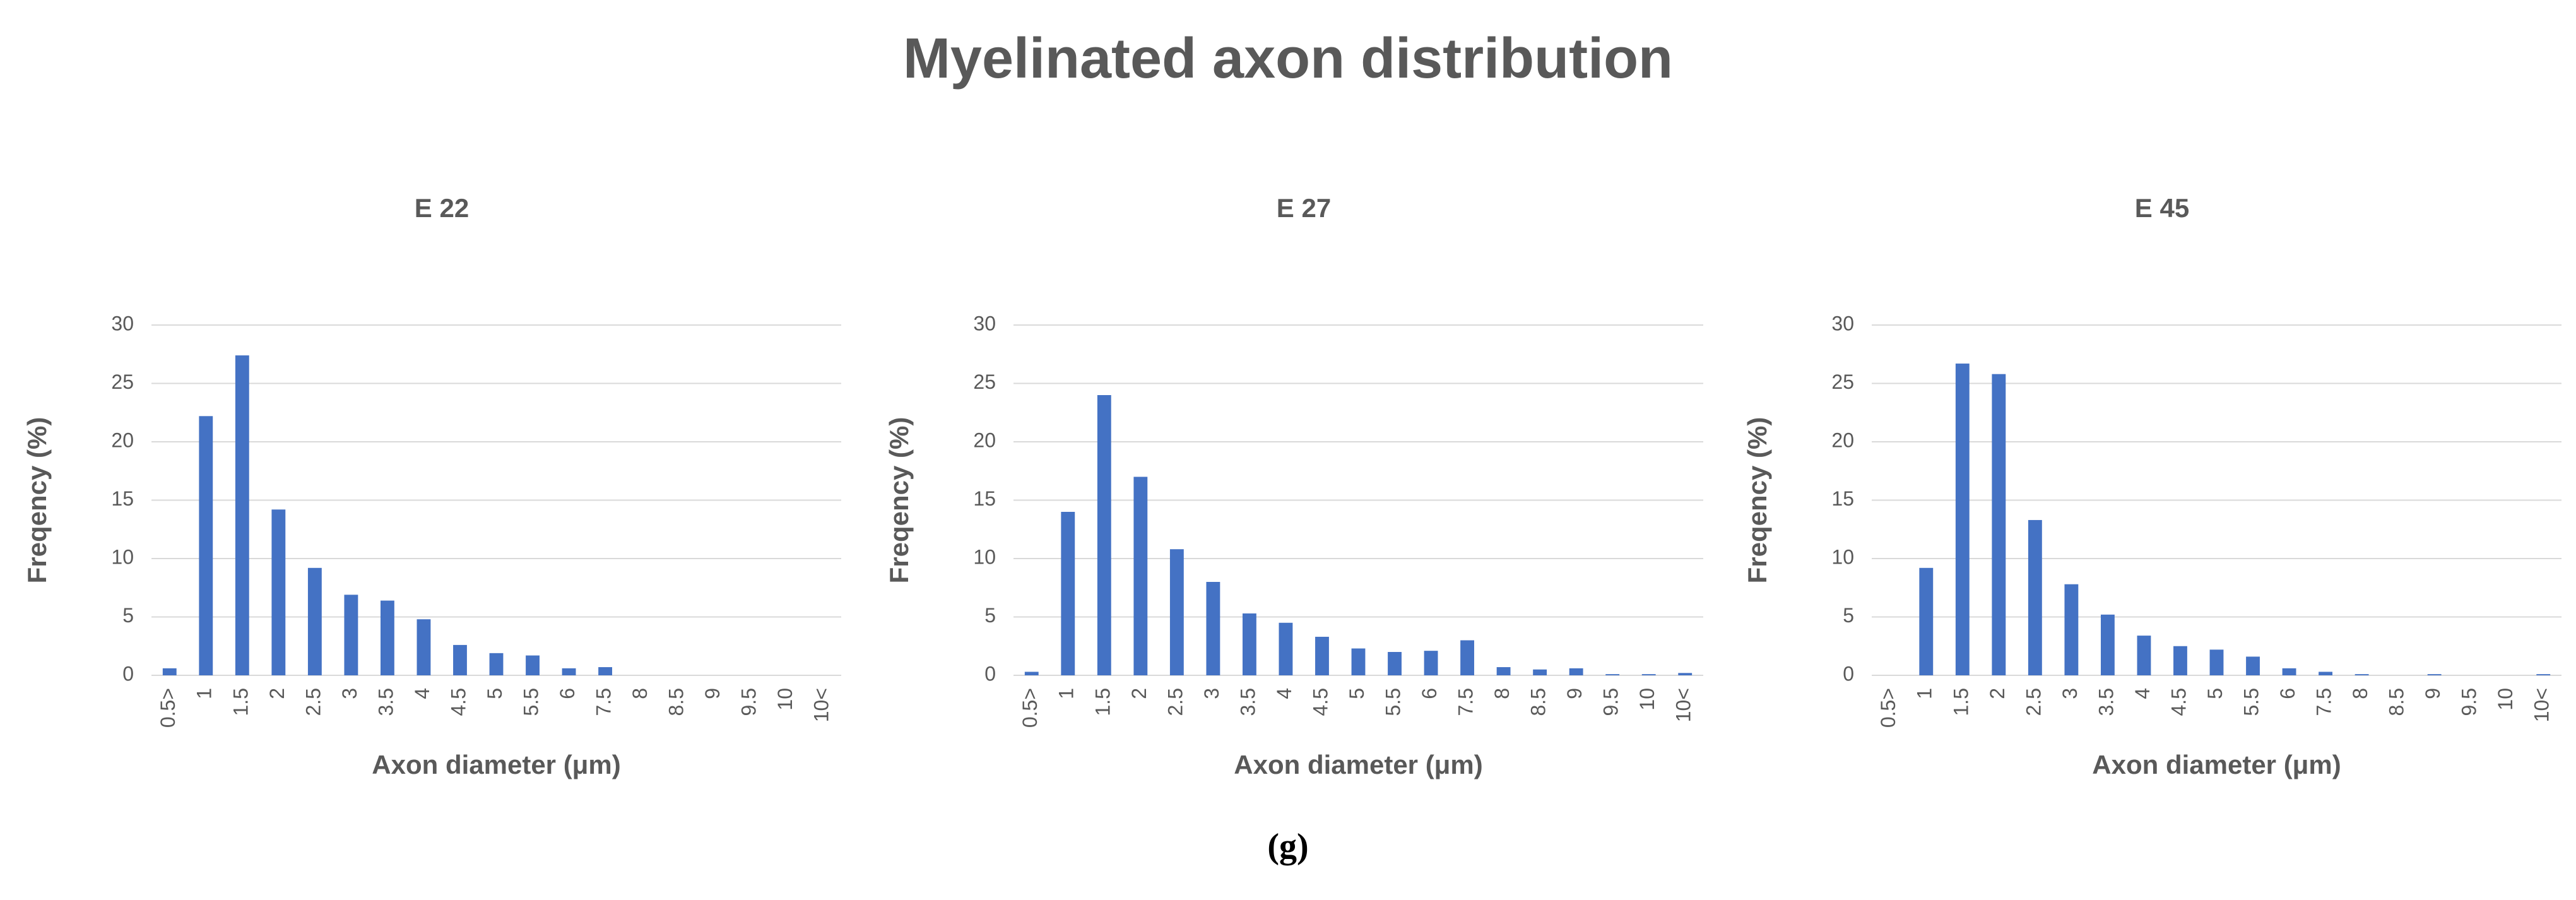  I want to click on chart-title: E 22, so click(442, 208).